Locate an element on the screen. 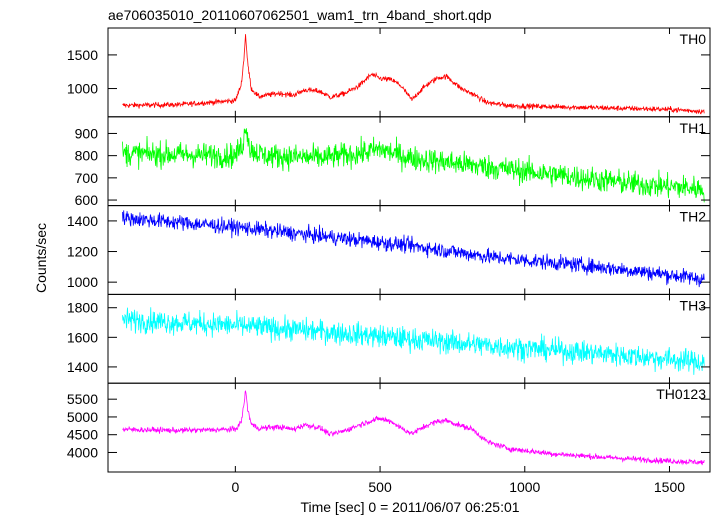 The height and width of the screenshot is (516, 717). y-tick-label: 4000 is located at coordinates (82, 452).